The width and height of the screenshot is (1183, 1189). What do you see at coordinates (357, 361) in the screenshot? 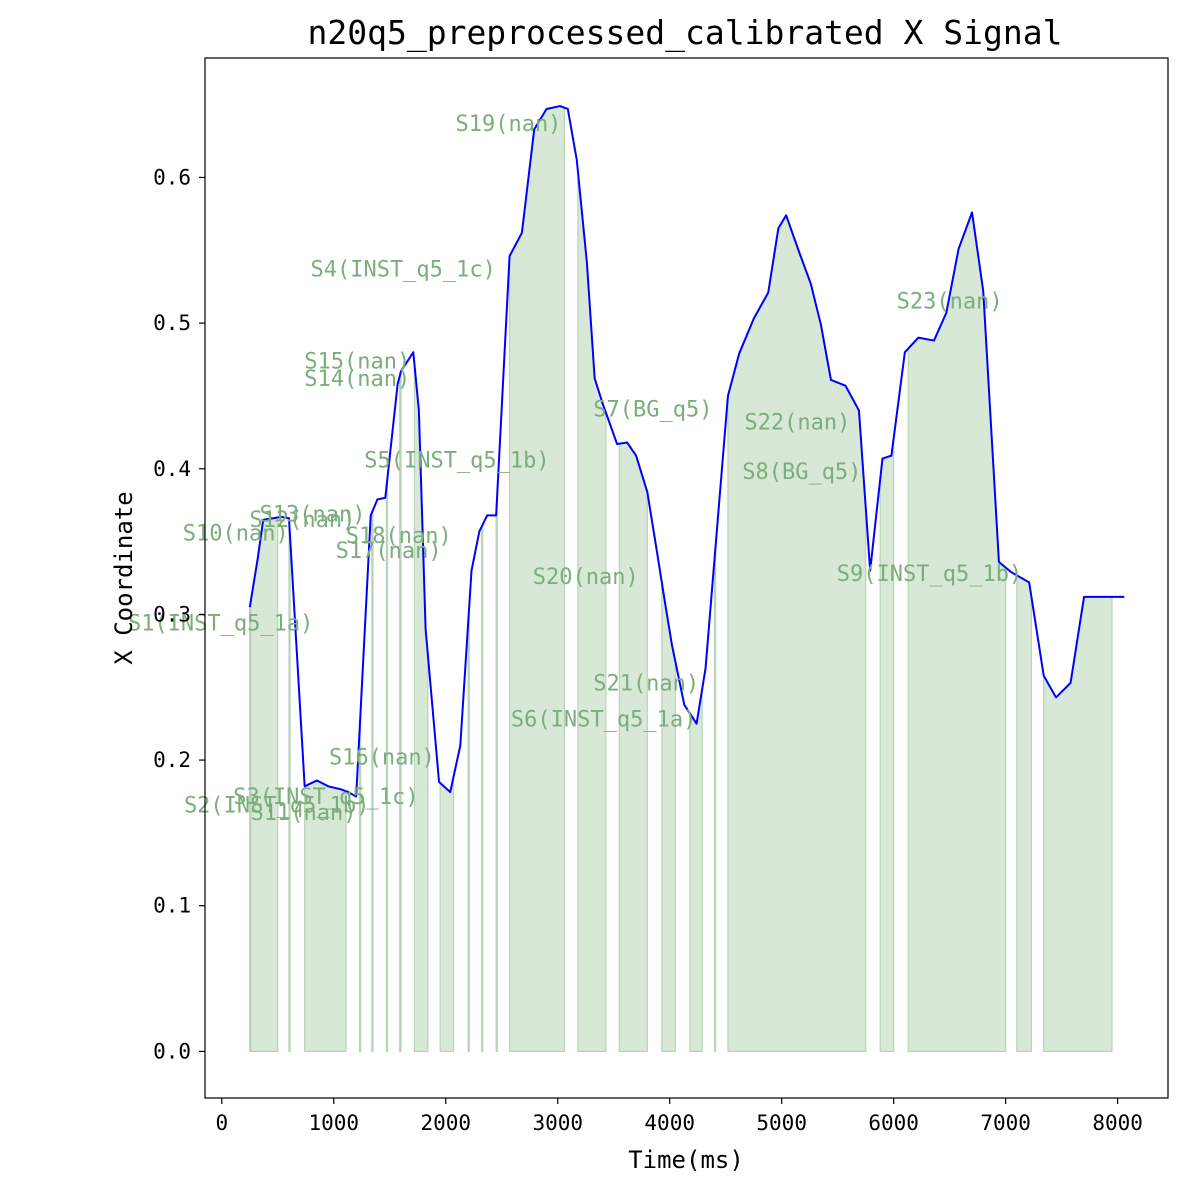
I see `segment-label-8: S15(nan)` at bounding box center [357, 361].